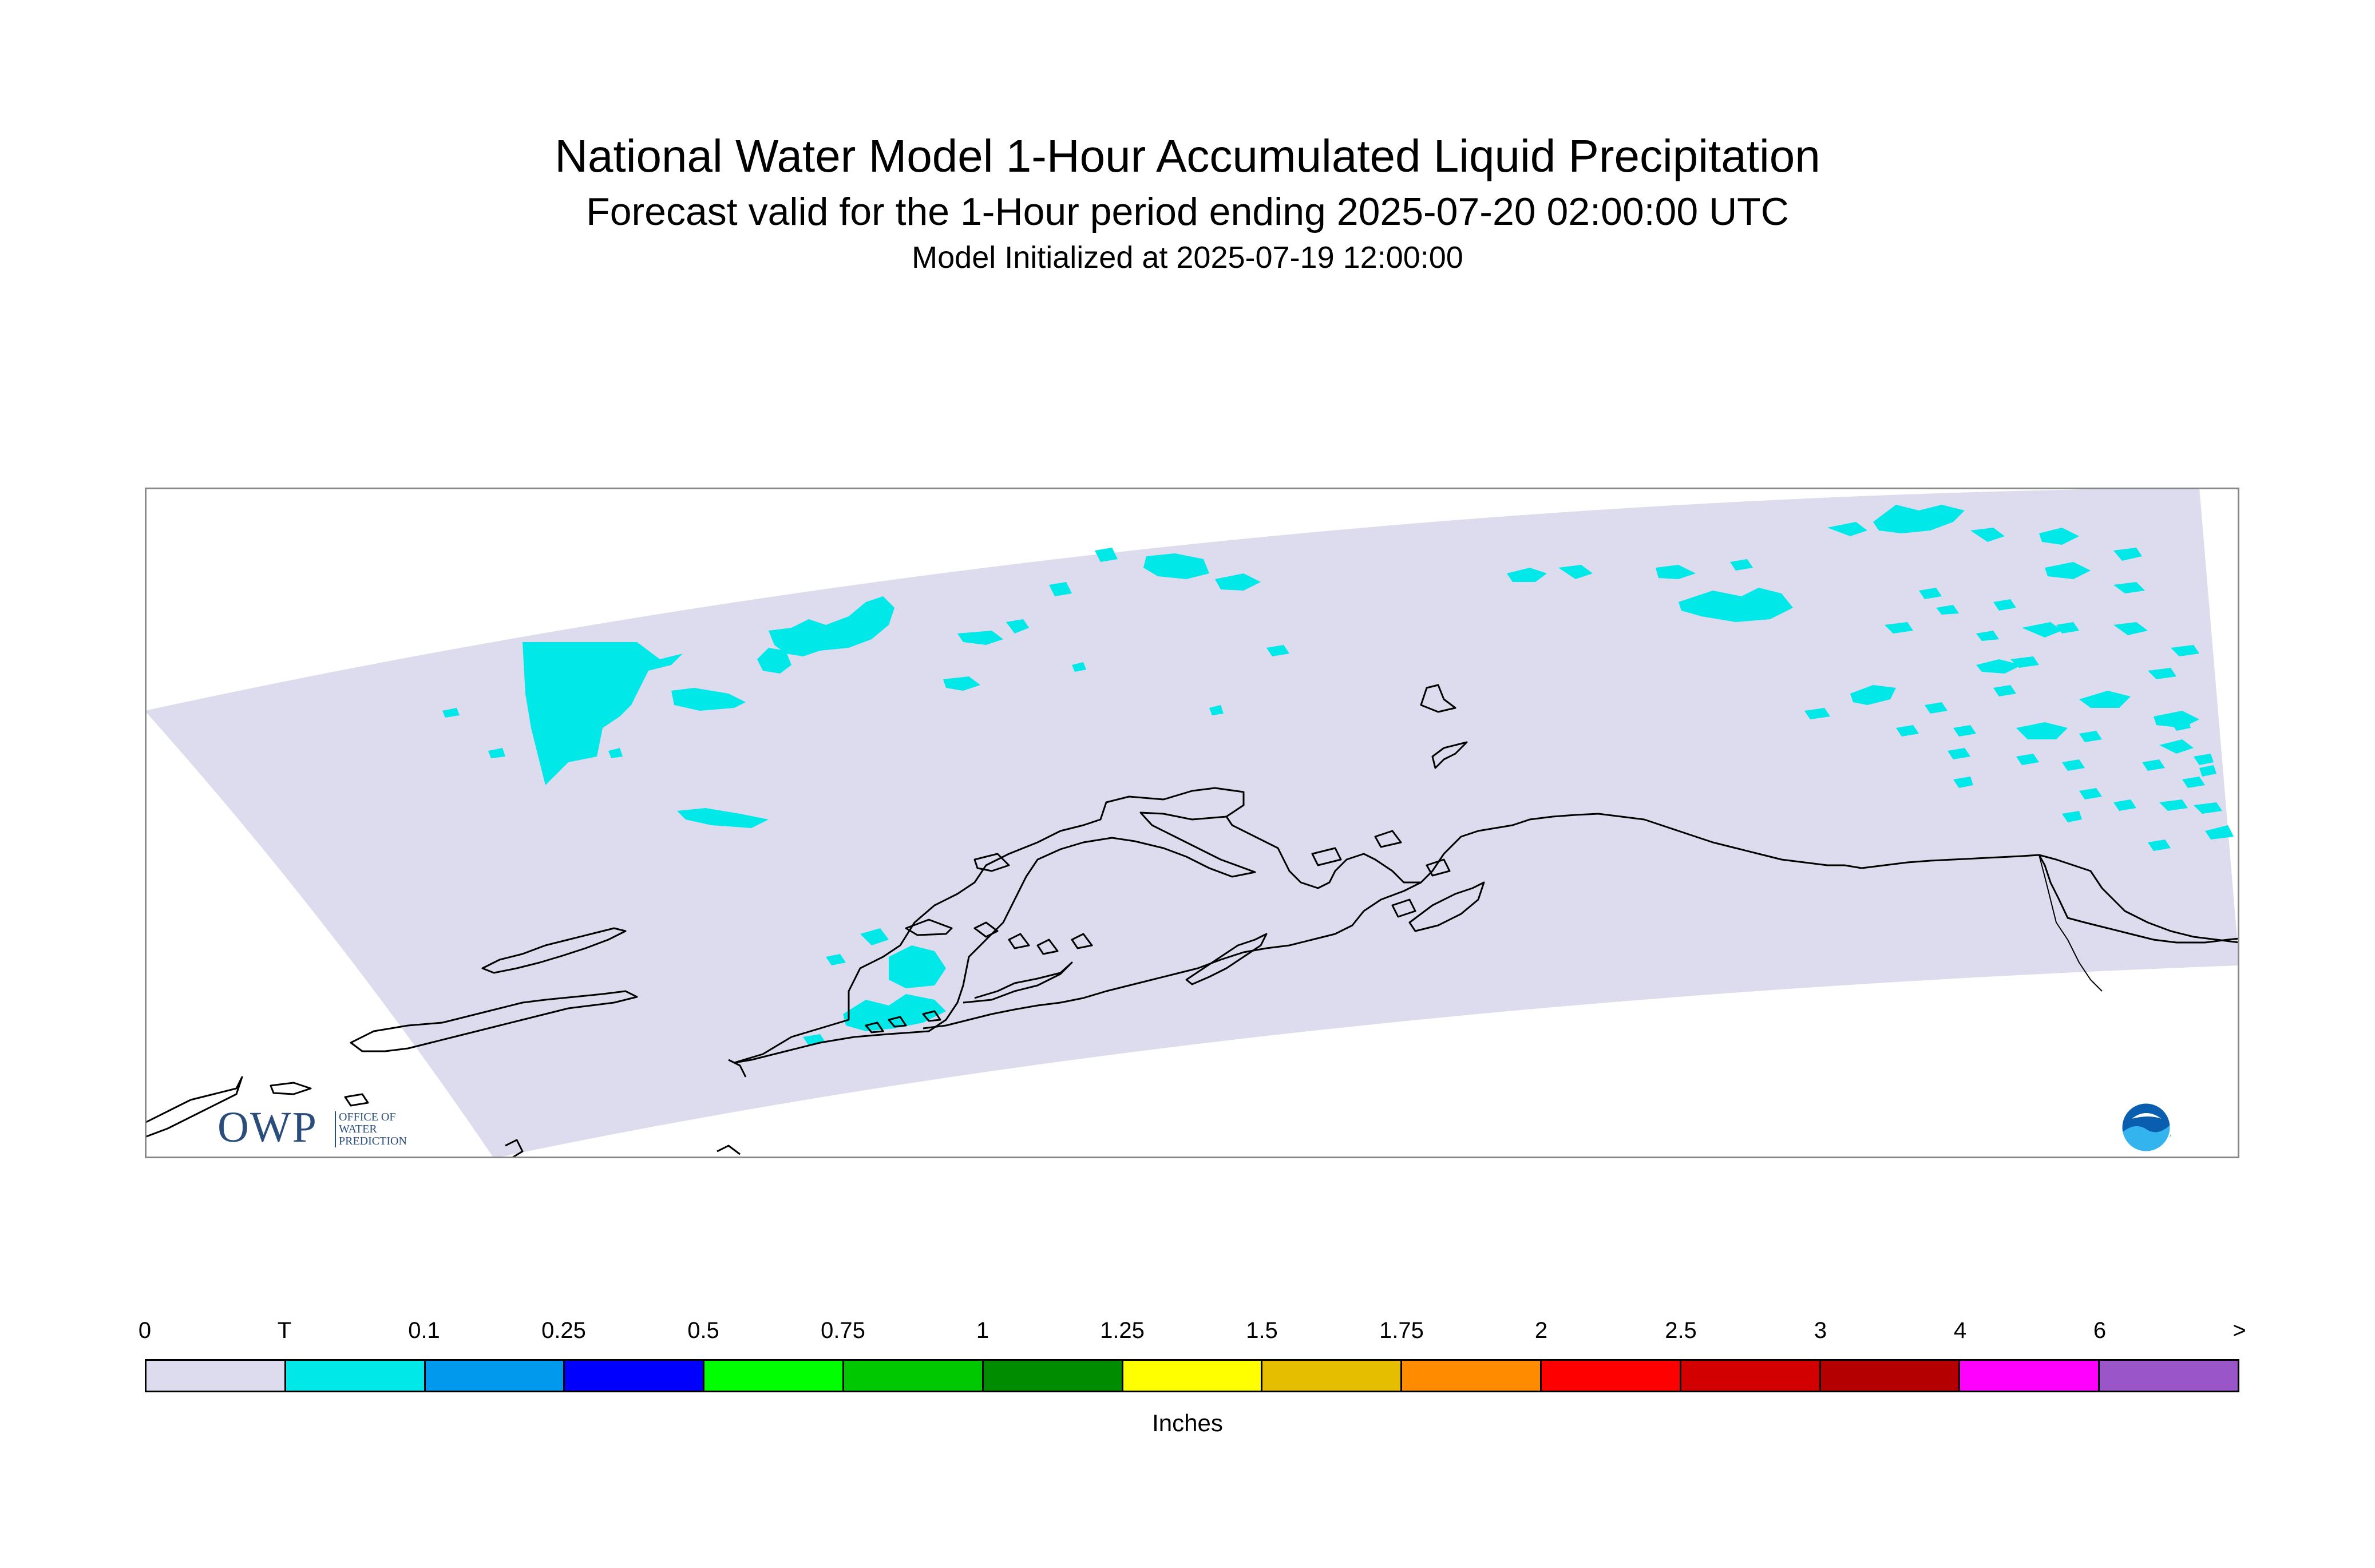 The height and width of the screenshot is (1568, 2375). Describe the element at coordinates (1187, 1333) in the screenshot. I see `legend-tick-labels: 0 T 0.1 0.25 0.5 0.75 1 1.25 1.5 1.75 2 2.5 3 4 6 >` at that location.